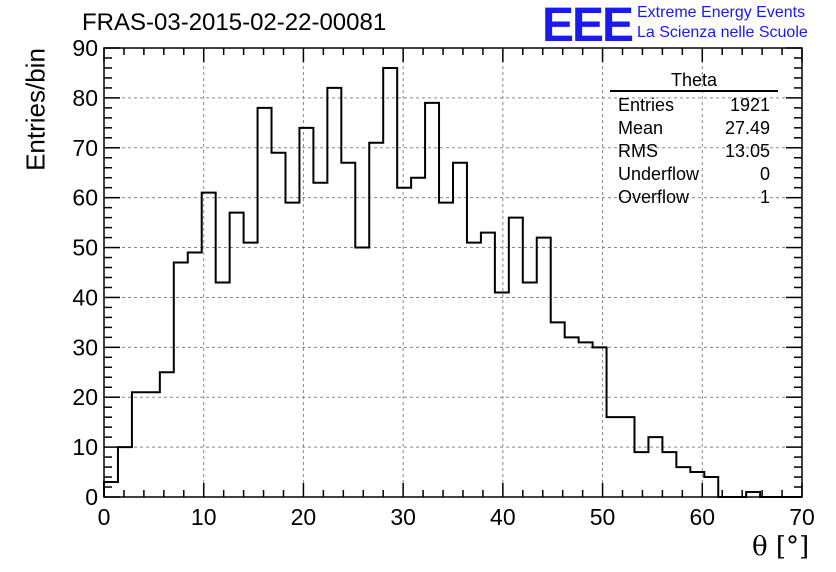  What do you see at coordinates (403, 517) in the screenshot?
I see `x-tick-label: 30` at bounding box center [403, 517].